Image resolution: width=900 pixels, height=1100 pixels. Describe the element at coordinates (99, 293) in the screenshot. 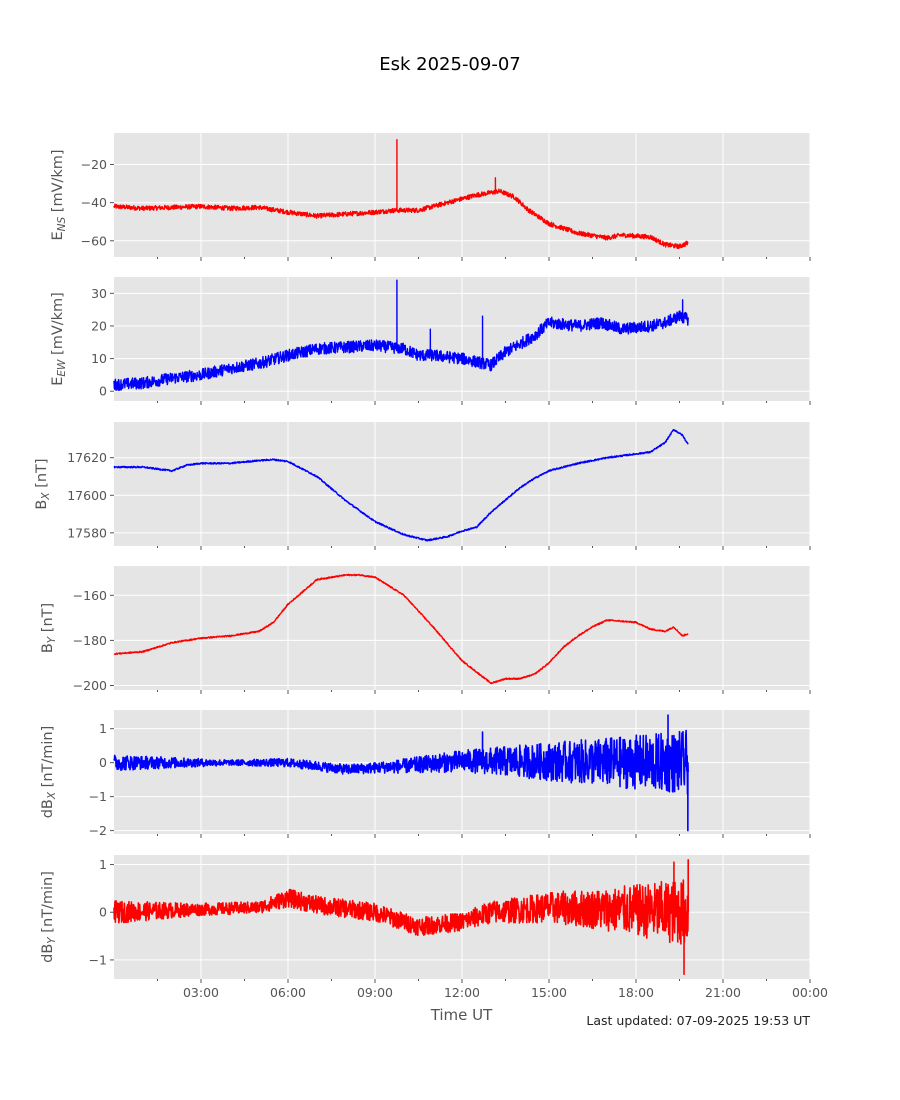

I see `y-tick-label: 30` at that location.